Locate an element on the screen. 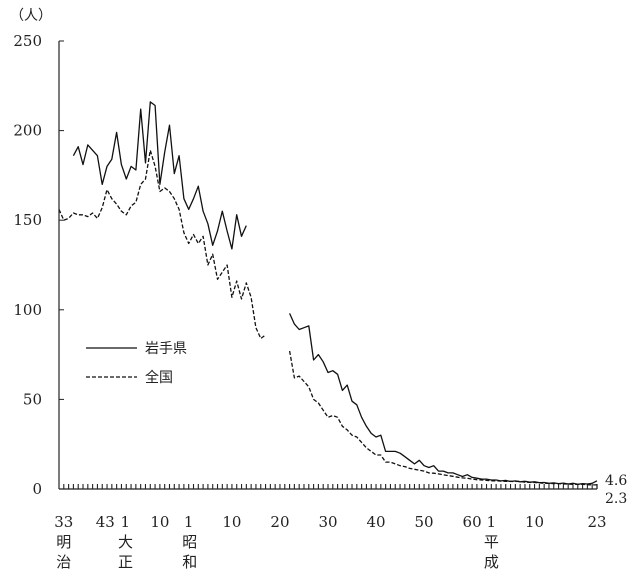  end-value-labels: 4.62.3 is located at coordinates (616, 490).